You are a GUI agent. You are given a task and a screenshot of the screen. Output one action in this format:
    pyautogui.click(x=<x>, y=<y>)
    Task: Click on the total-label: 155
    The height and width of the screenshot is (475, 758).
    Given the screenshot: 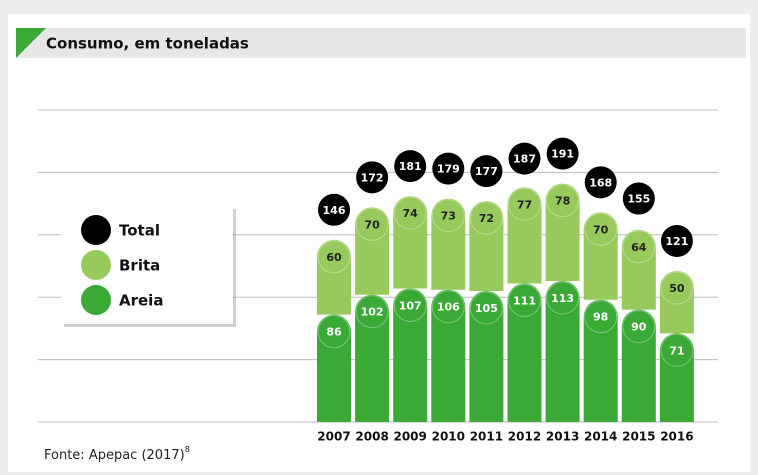 What is the action you would take?
    pyautogui.click(x=638, y=199)
    